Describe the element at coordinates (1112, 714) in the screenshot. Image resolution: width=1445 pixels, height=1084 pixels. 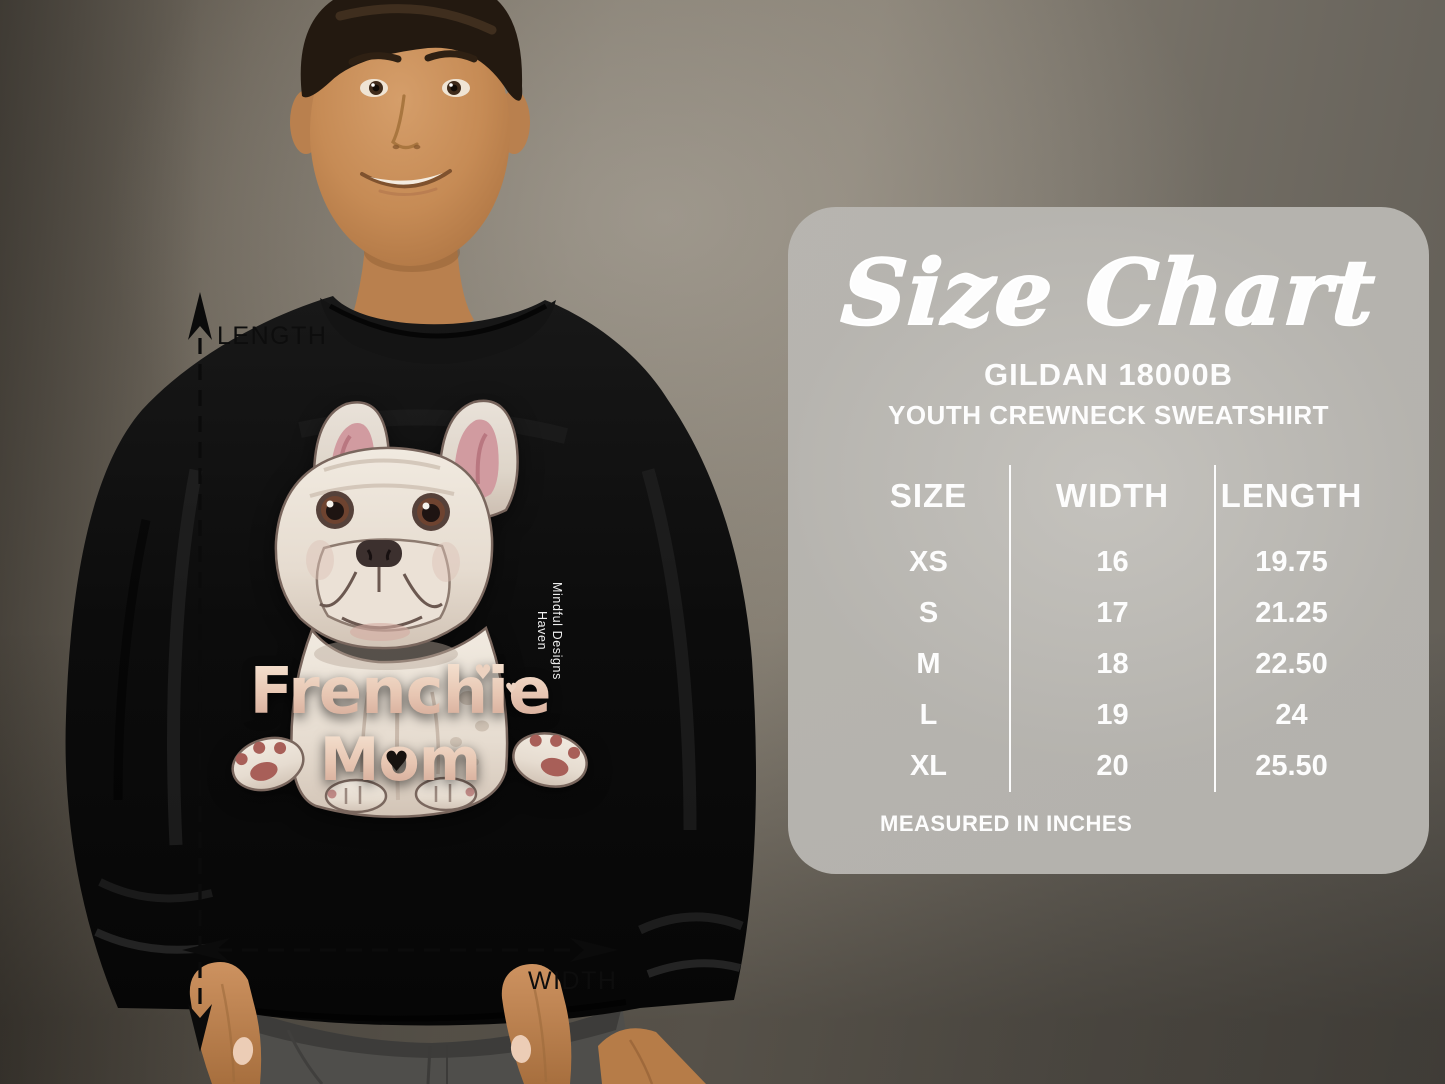
I see `table-cell: 19` at that location.